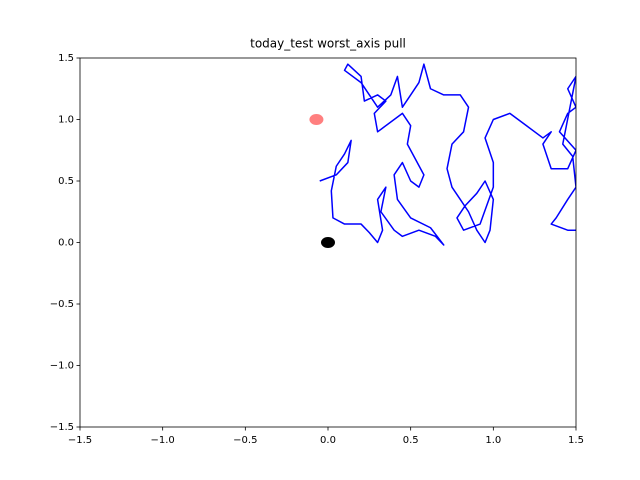 The height and width of the screenshot is (480, 640). I want to click on y-tick-label: −1.5, so click(62, 427).